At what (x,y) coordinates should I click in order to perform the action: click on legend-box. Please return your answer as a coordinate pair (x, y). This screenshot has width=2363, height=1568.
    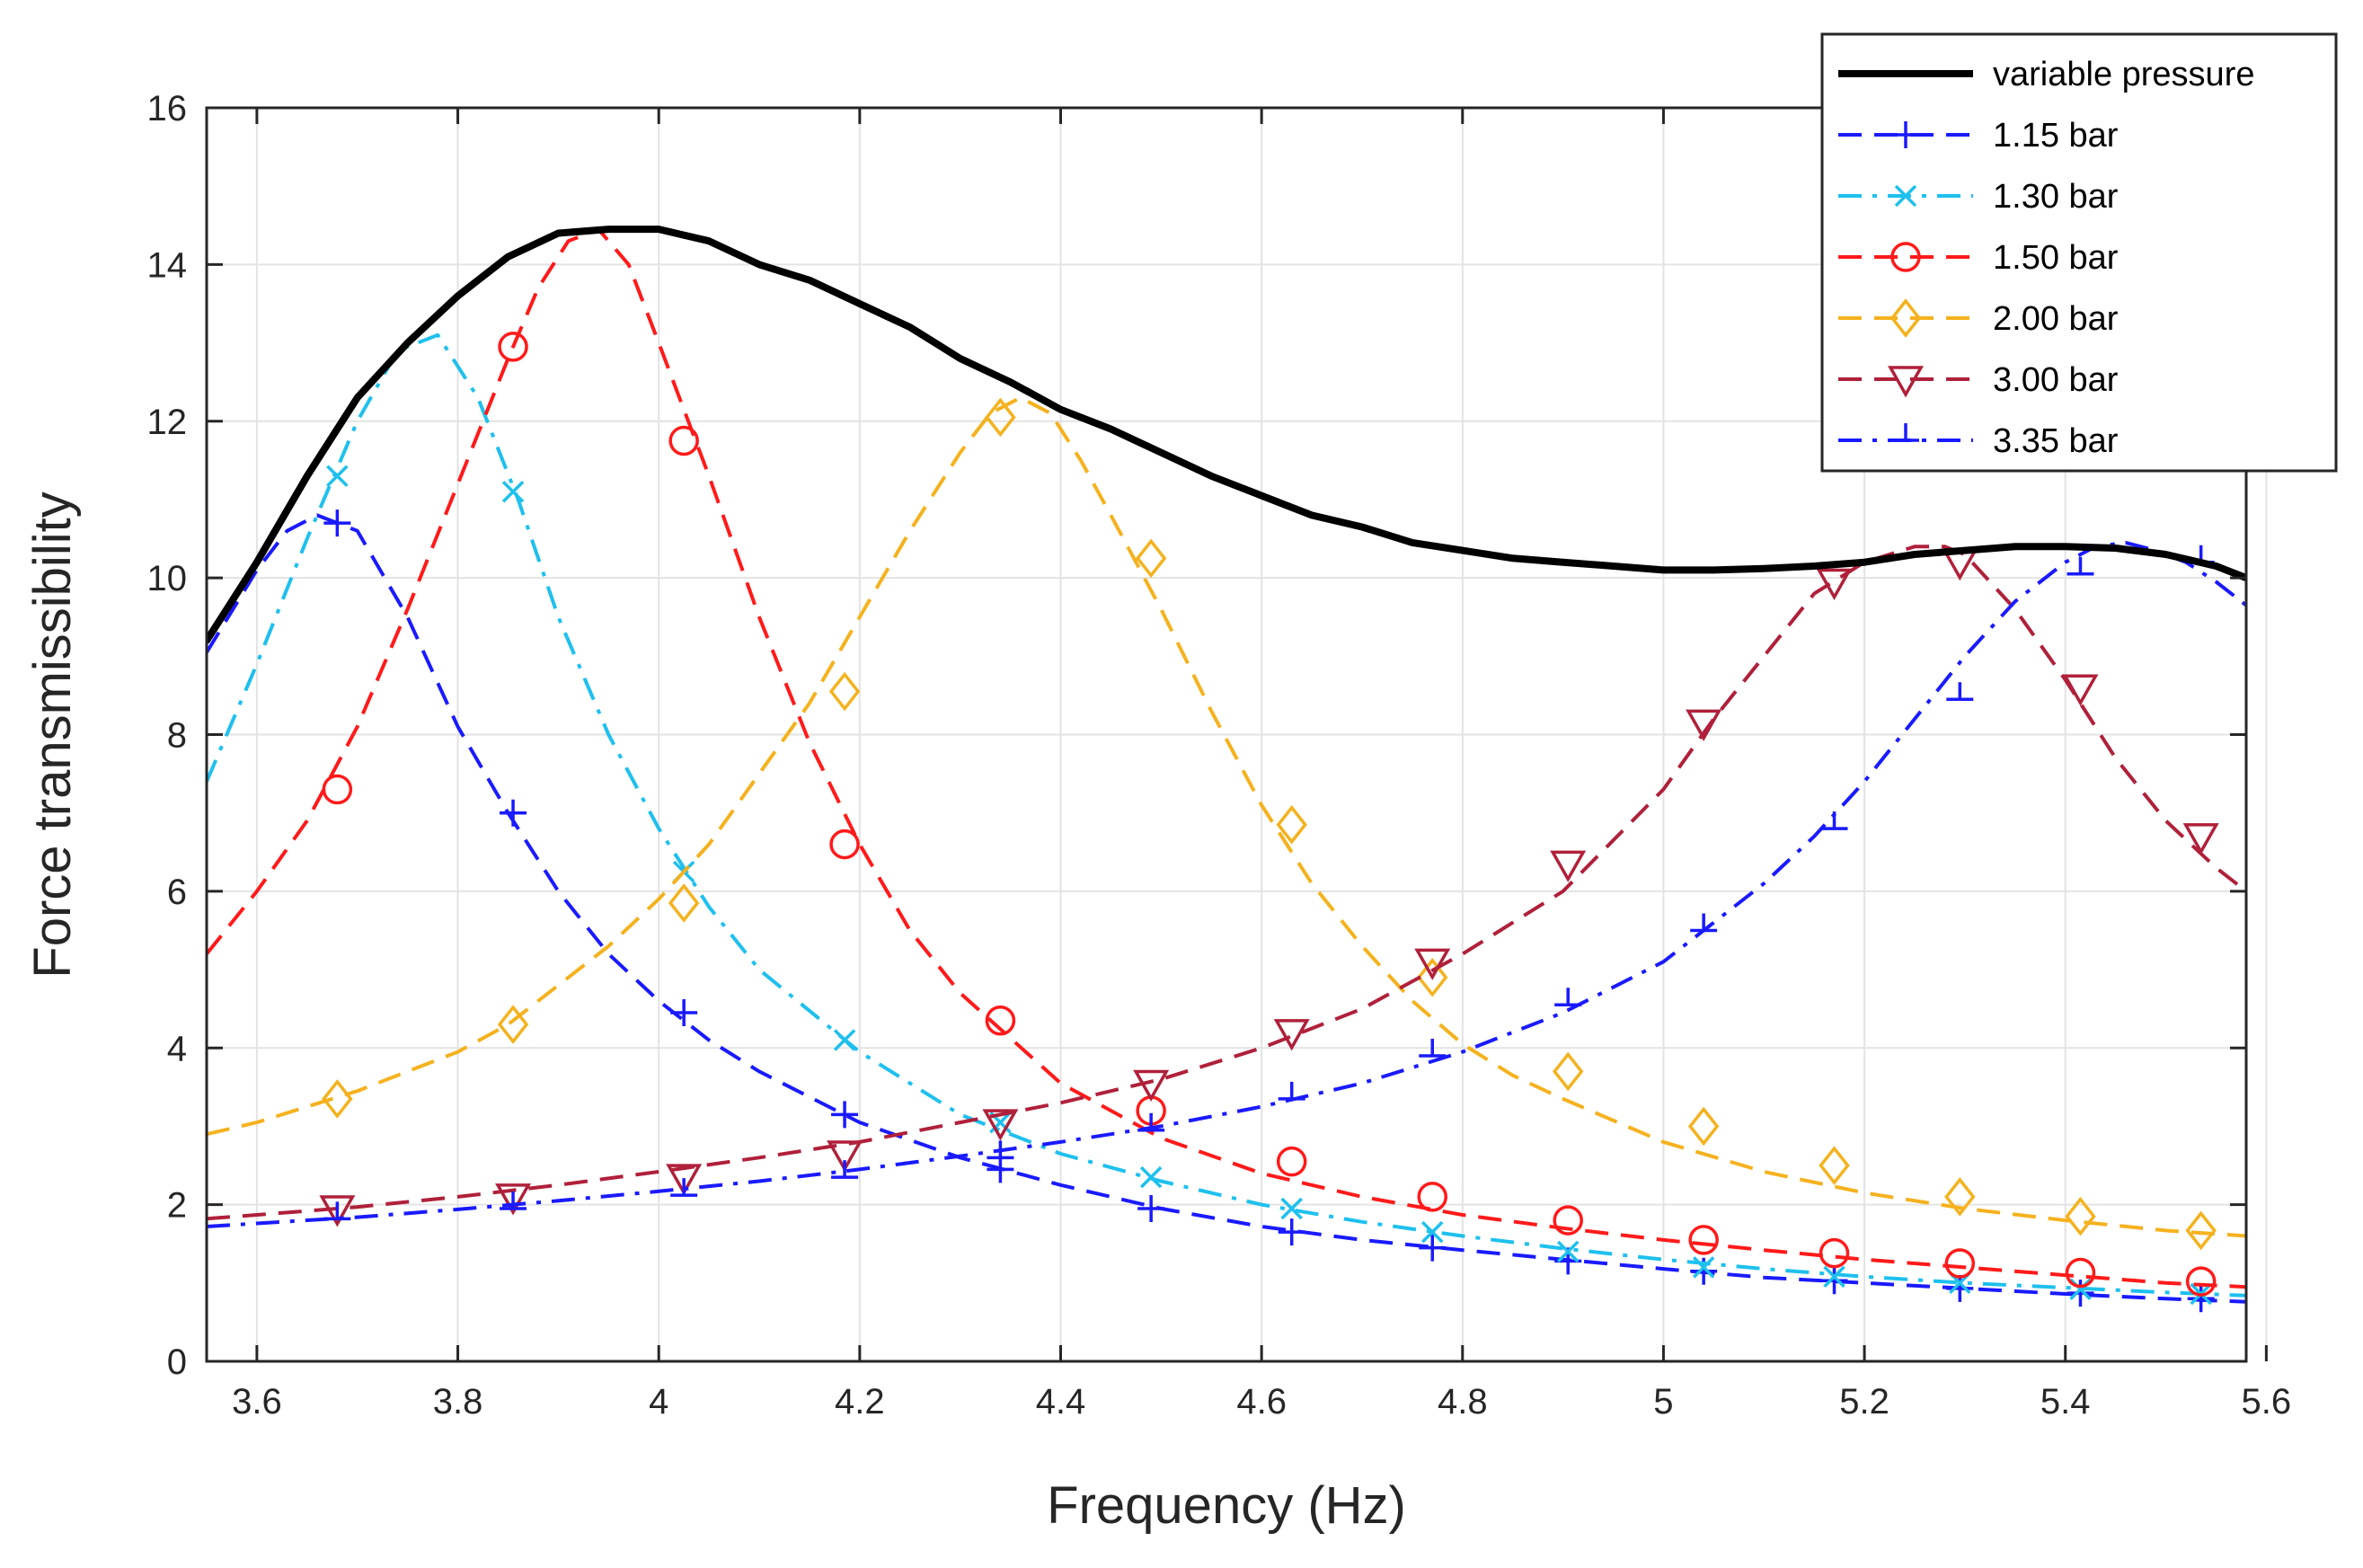
    Looking at the image, I should click on (2079, 253).